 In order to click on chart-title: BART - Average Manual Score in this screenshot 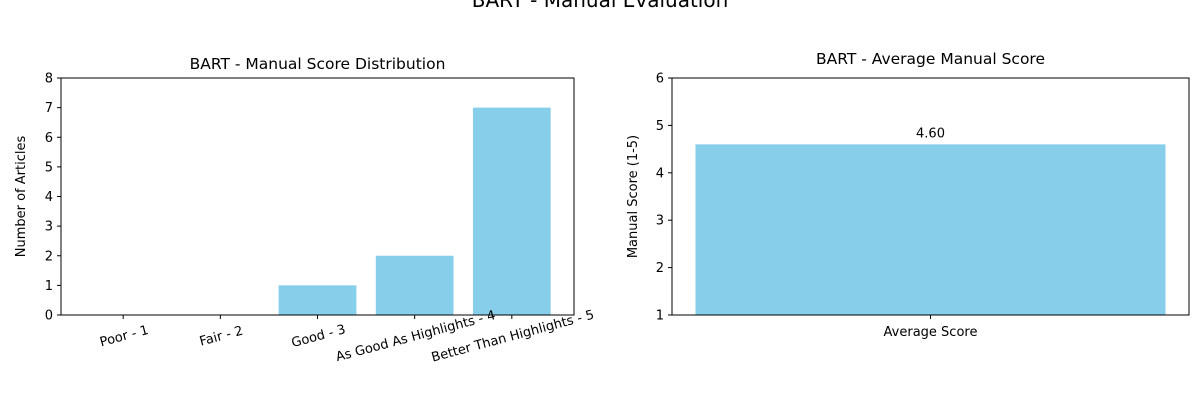, I will do `click(930, 59)`.